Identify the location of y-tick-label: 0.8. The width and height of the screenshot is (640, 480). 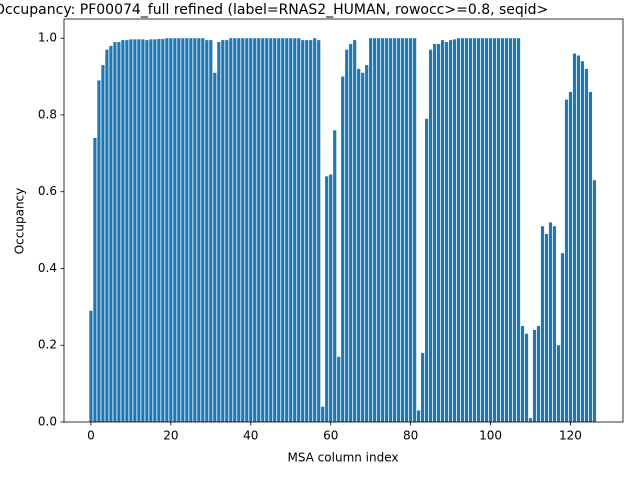
(47, 114).